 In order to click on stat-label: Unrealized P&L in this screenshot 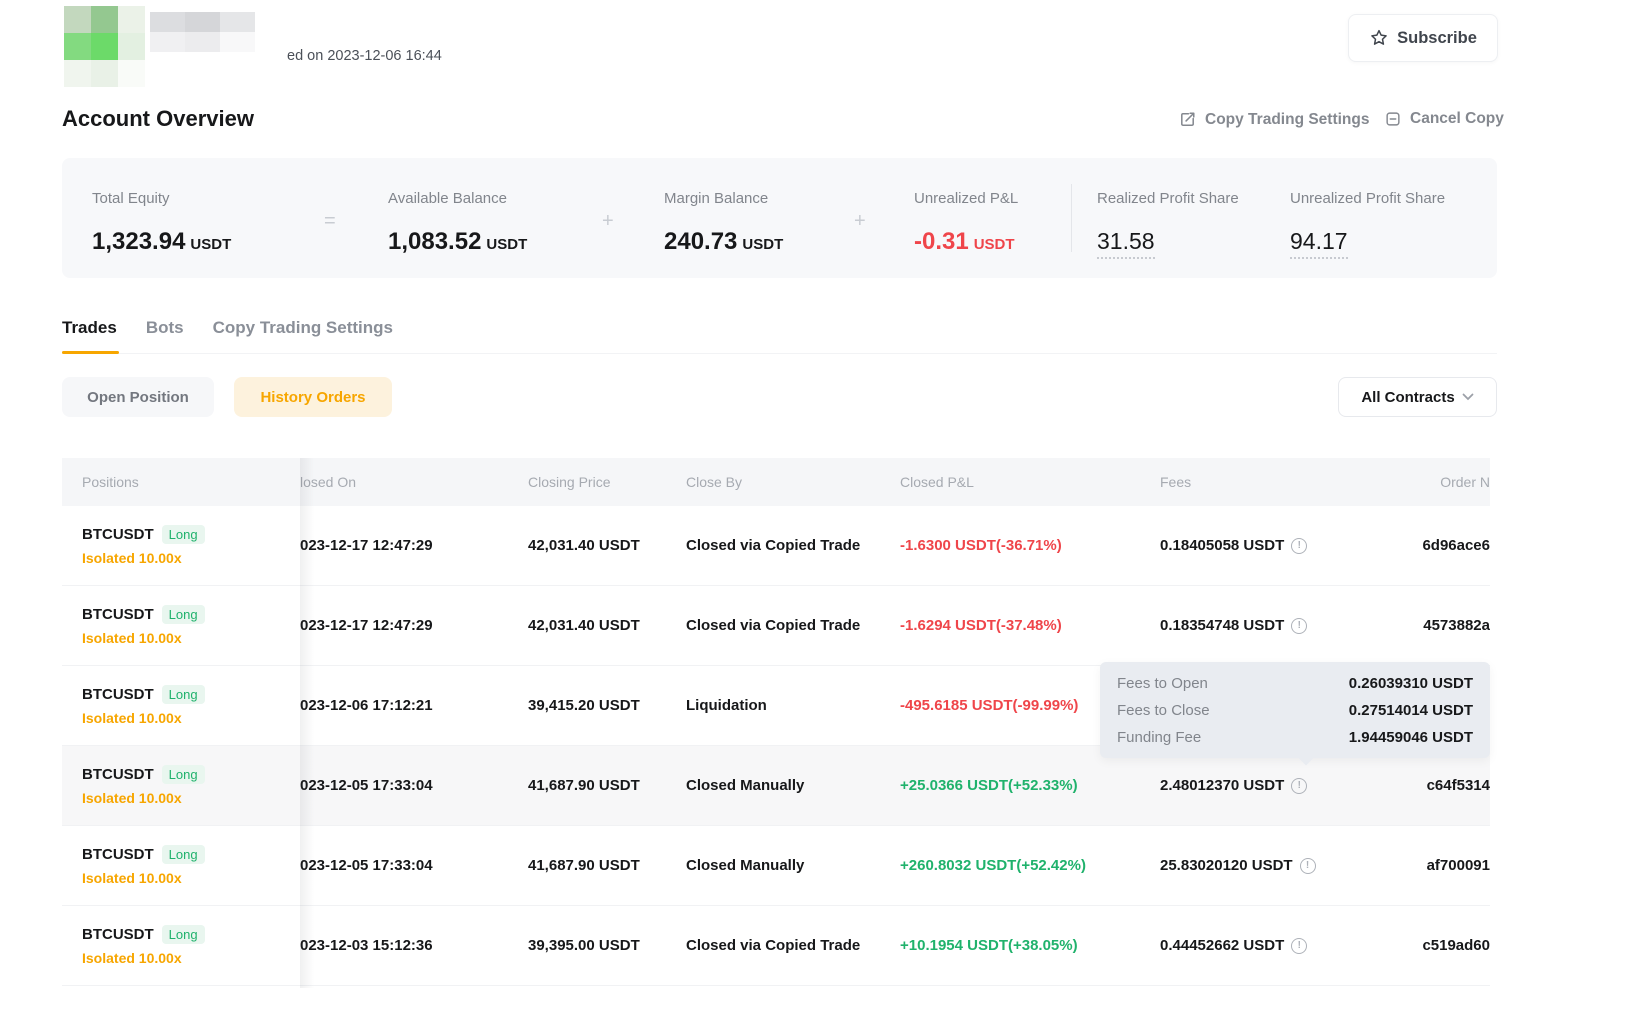, I will do `click(966, 198)`.